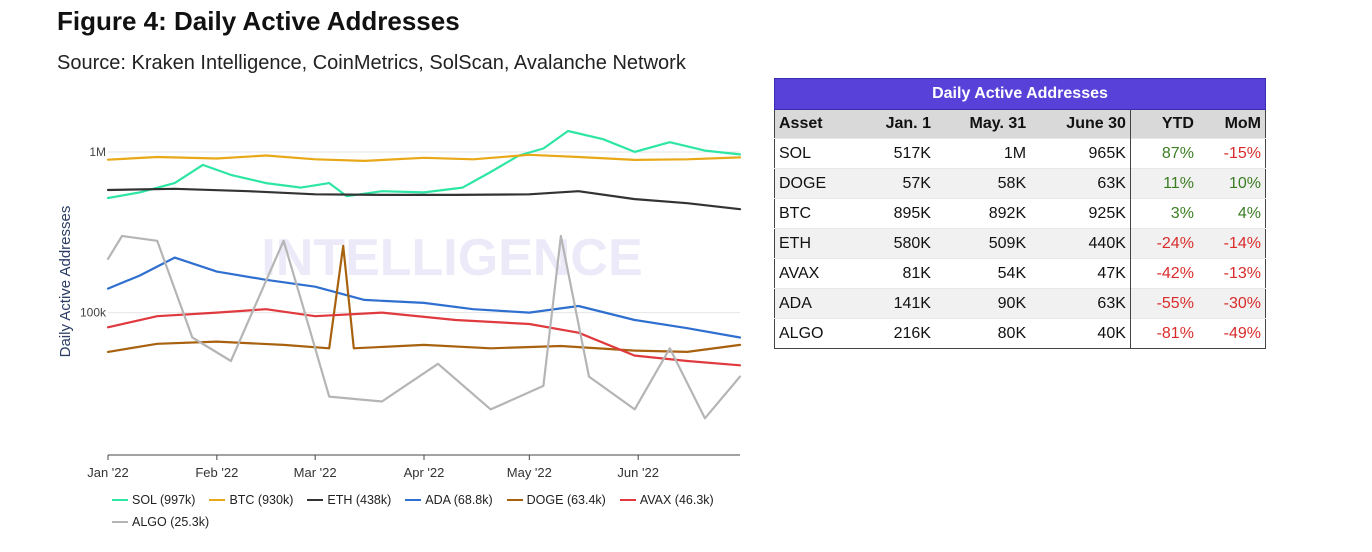 The height and width of the screenshot is (552, 1372). I want to click on value-cell: 580K, so click(895, 243).